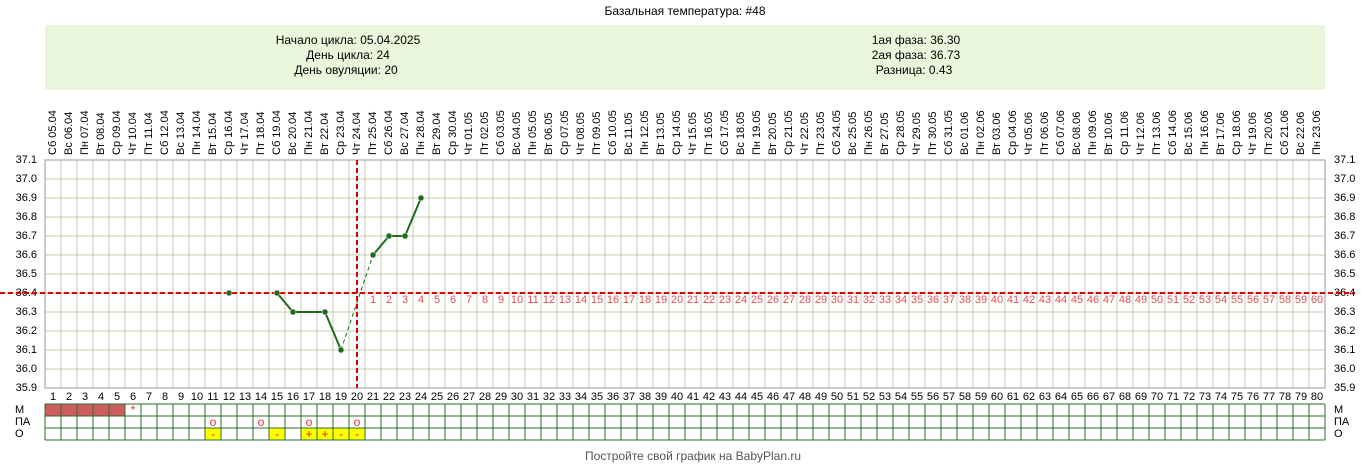  I want to click on footer: Постройте свой график на BabyPlan.ru, so click(693, 456).